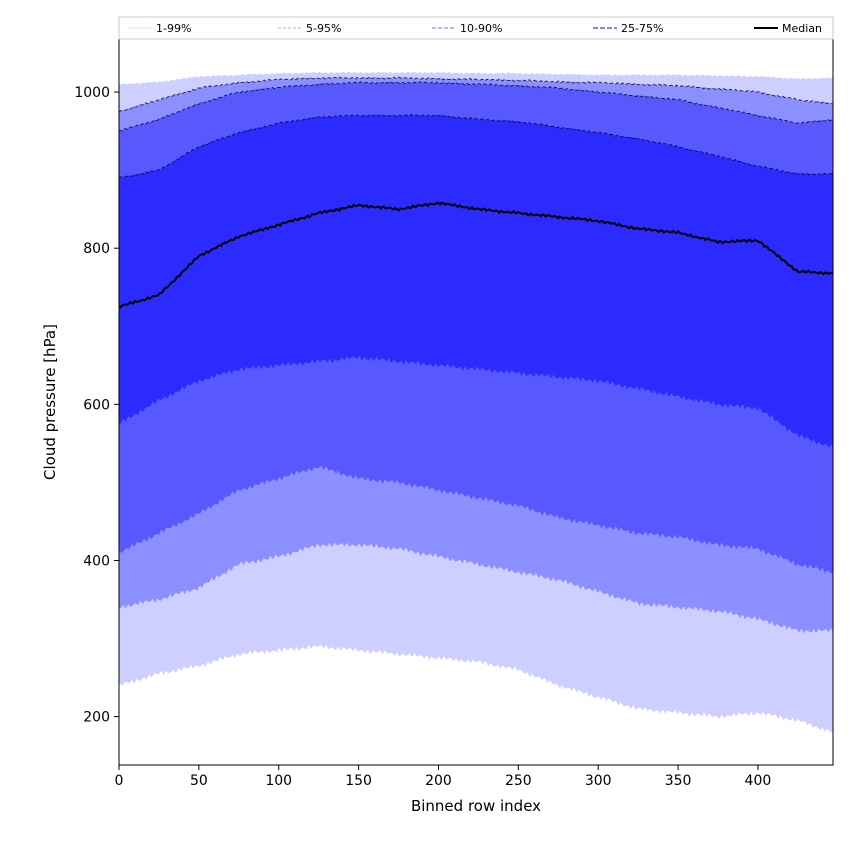 This screenshot has height=850, width=850. I want to click on x-tick-label: 250, so click(518, 781).